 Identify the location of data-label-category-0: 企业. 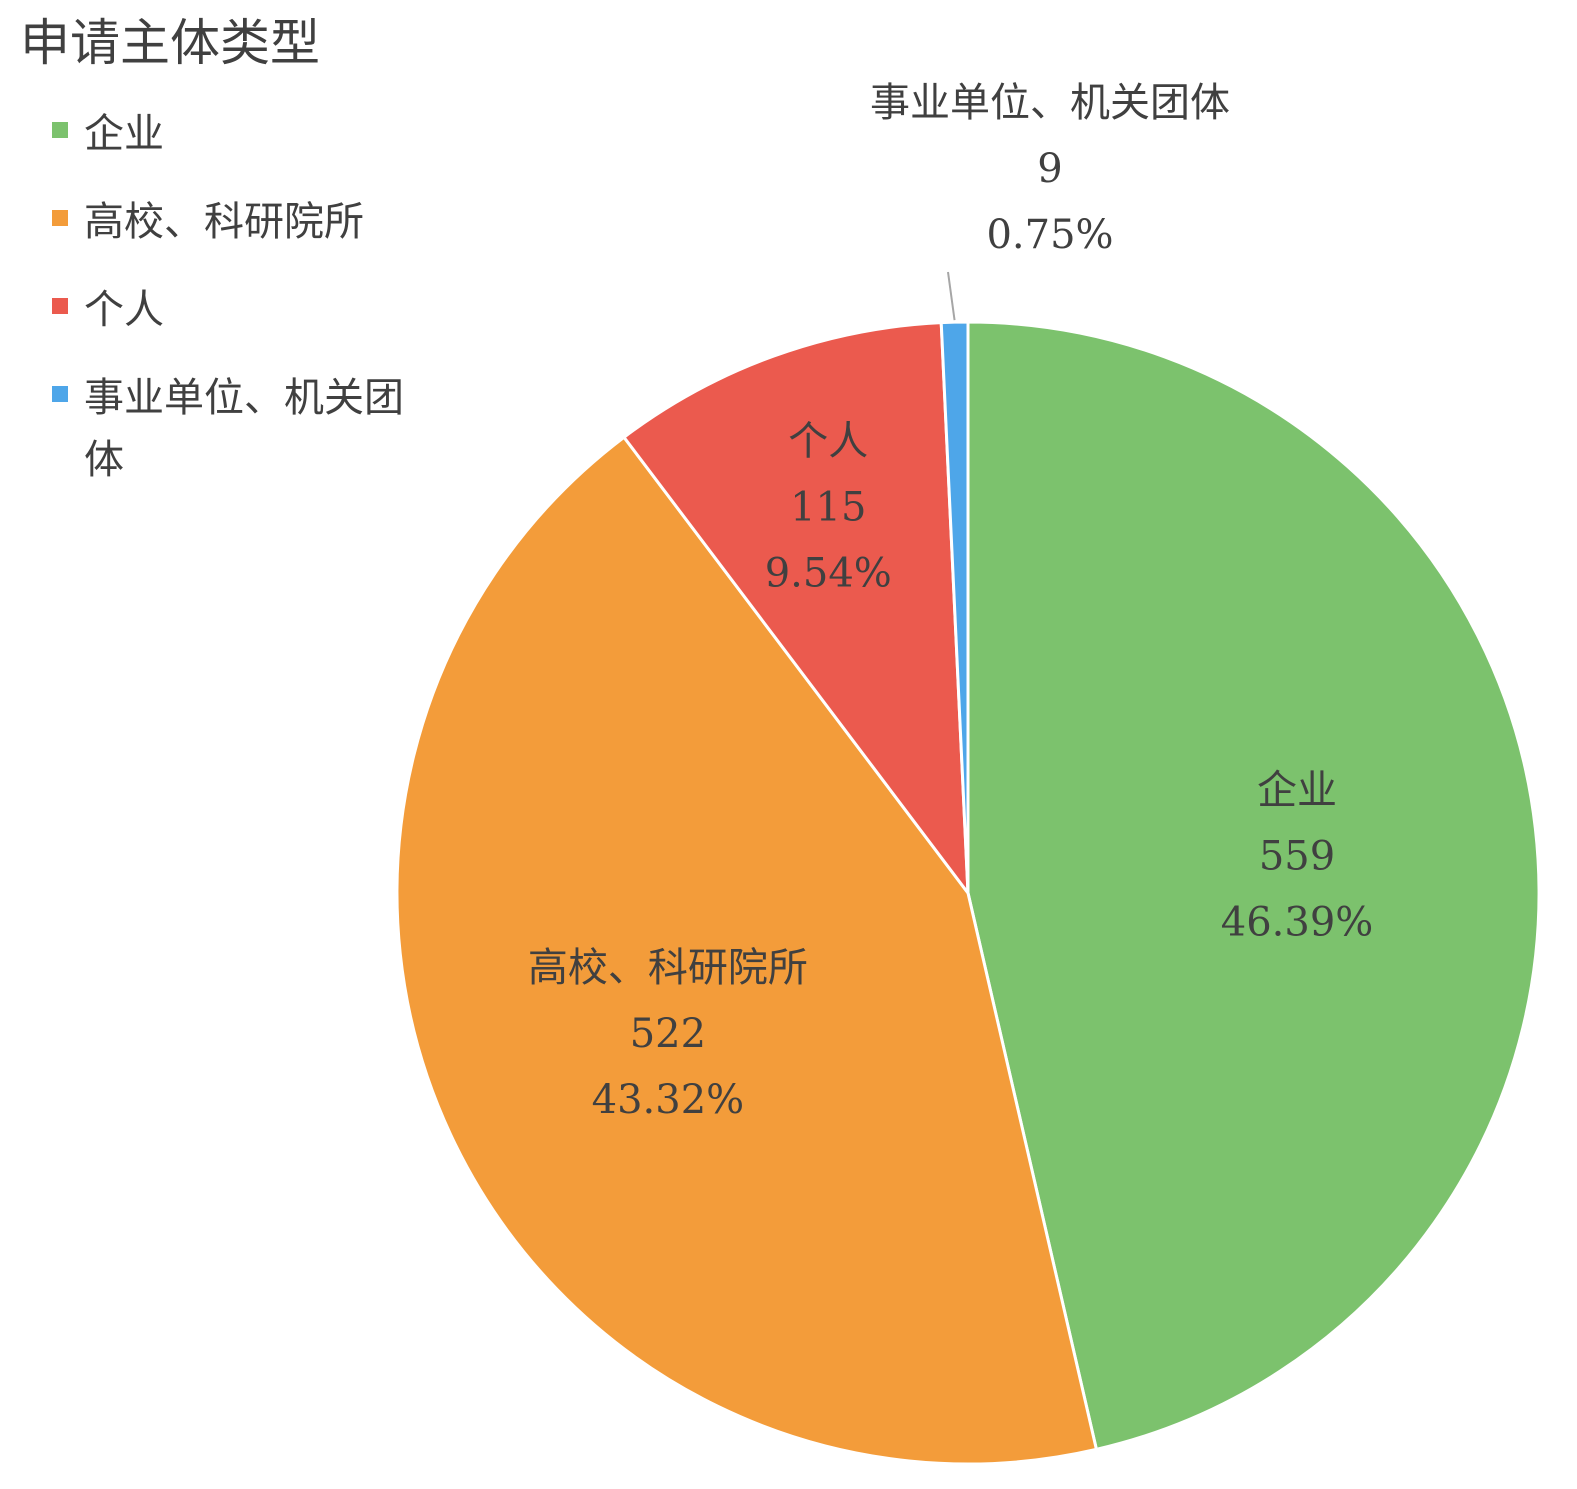
(1297, 791).